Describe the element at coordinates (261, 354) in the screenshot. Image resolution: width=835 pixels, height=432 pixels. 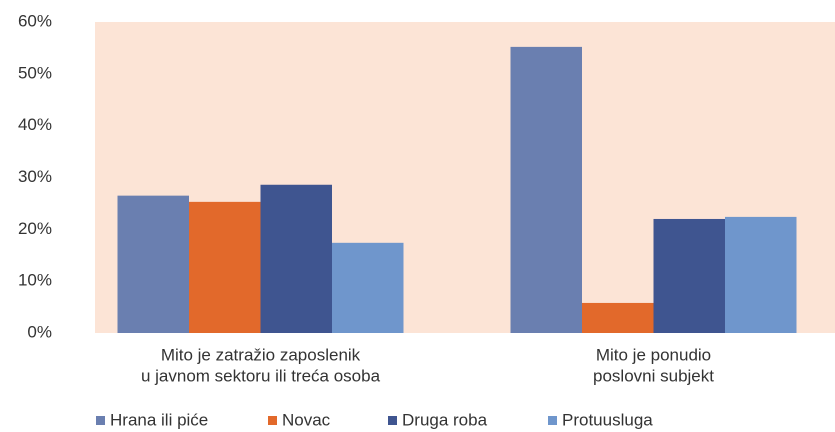
I see `x-tick-label: Mito je zatražio zaposlenik` at that location.